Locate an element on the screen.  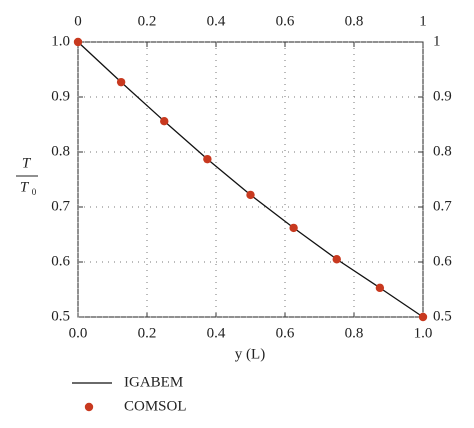
x-tick-label: 0.6 is located at coordinates (285, 333).